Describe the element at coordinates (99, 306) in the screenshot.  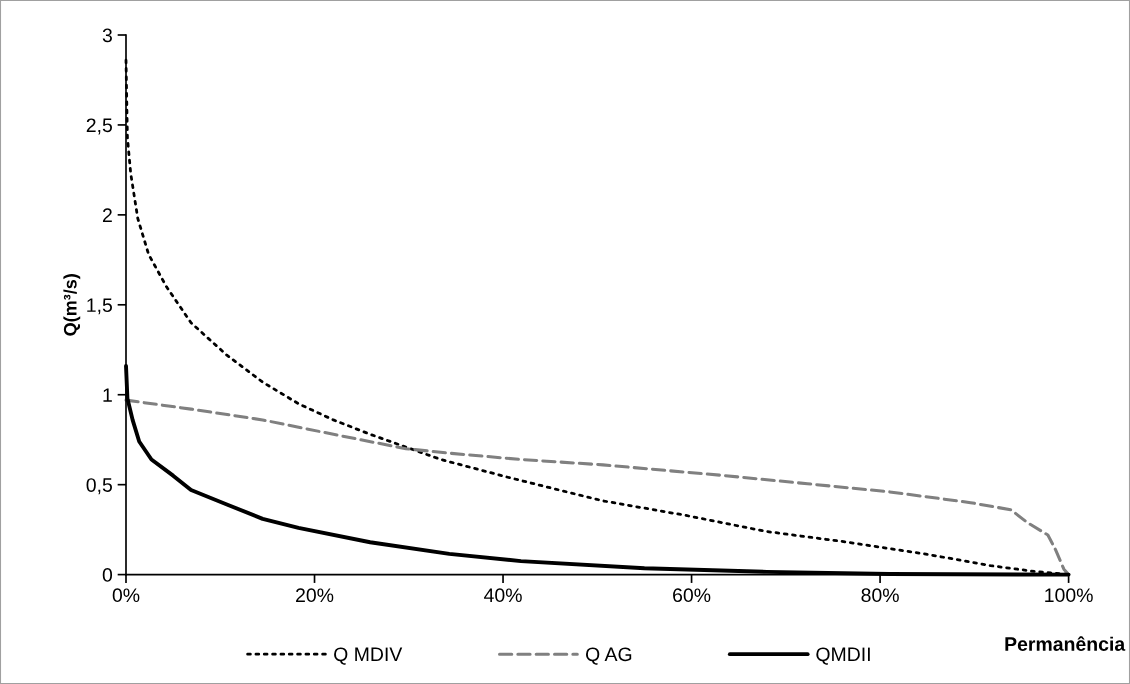
I see `y-tick-label: 1,5` at that location.